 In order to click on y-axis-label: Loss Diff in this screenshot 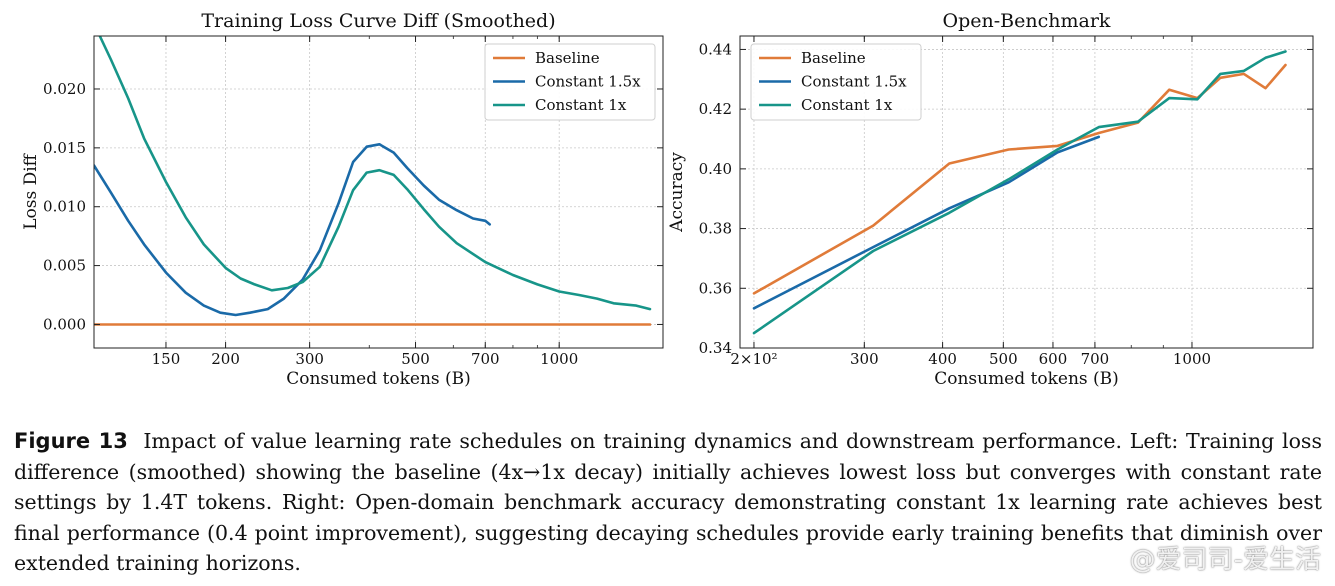, I will do `click(31, 190)`.